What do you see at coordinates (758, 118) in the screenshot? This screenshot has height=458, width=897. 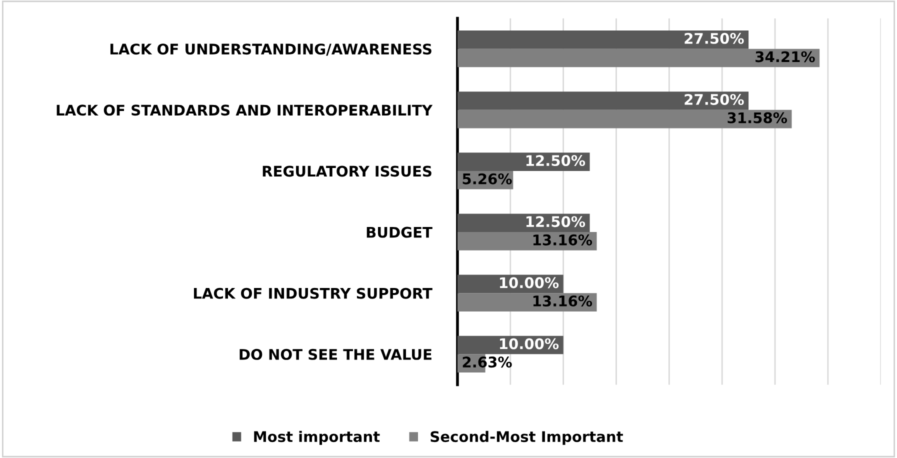 I see `data-label: 31.58%` at bounding box center [758, 118].